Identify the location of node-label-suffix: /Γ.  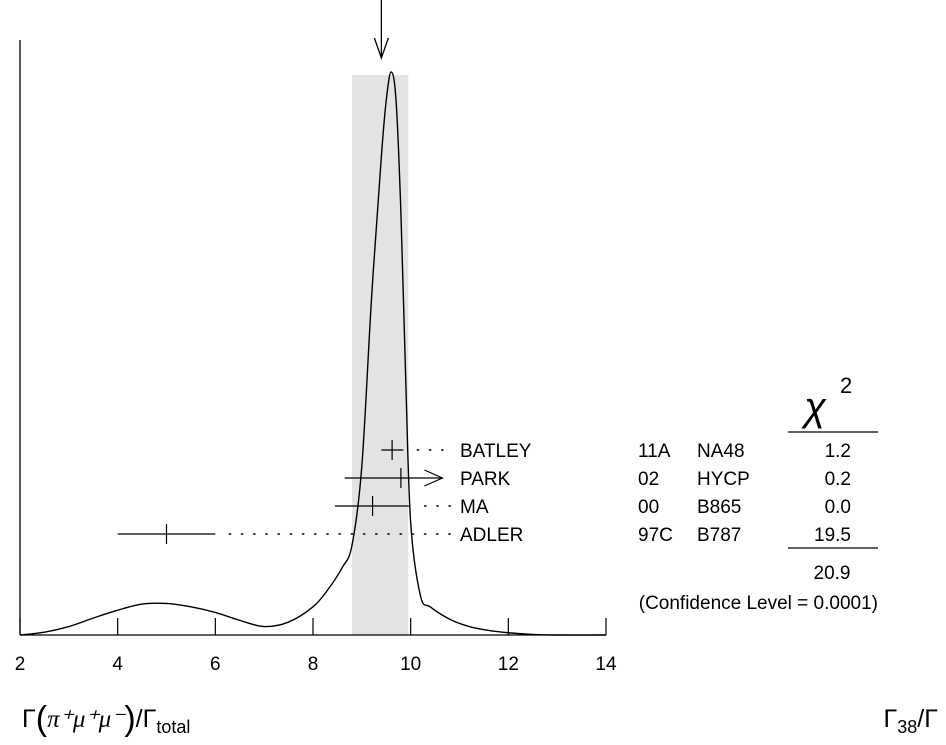
(927, 719).